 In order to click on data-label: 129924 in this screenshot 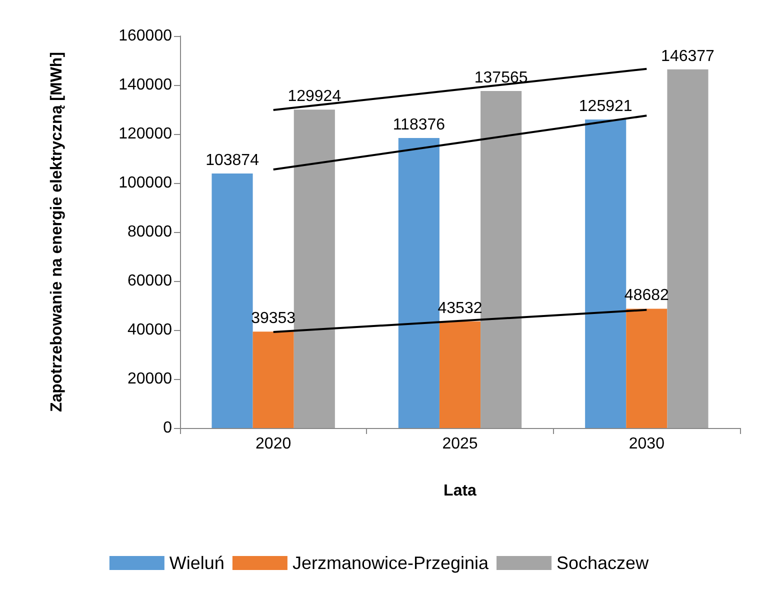, I will do `click(315, 97)`.